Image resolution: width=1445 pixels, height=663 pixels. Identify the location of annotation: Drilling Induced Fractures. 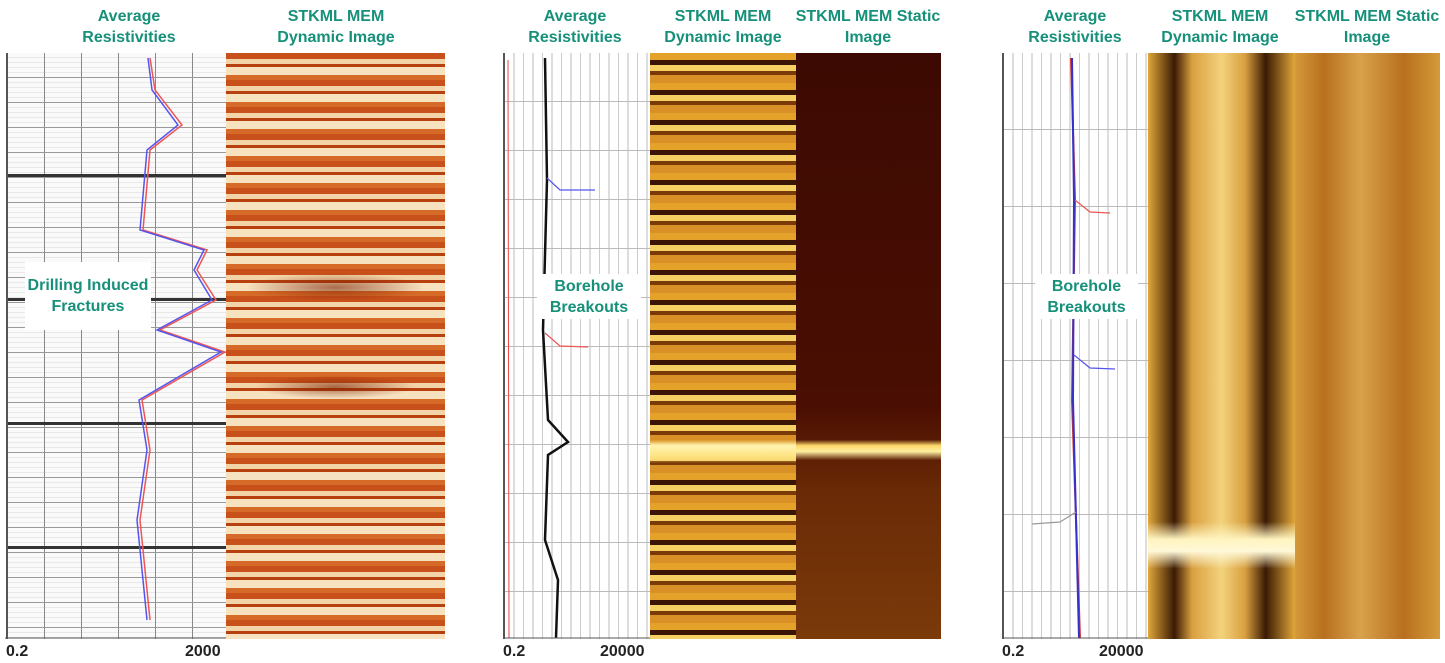
(88, 296).